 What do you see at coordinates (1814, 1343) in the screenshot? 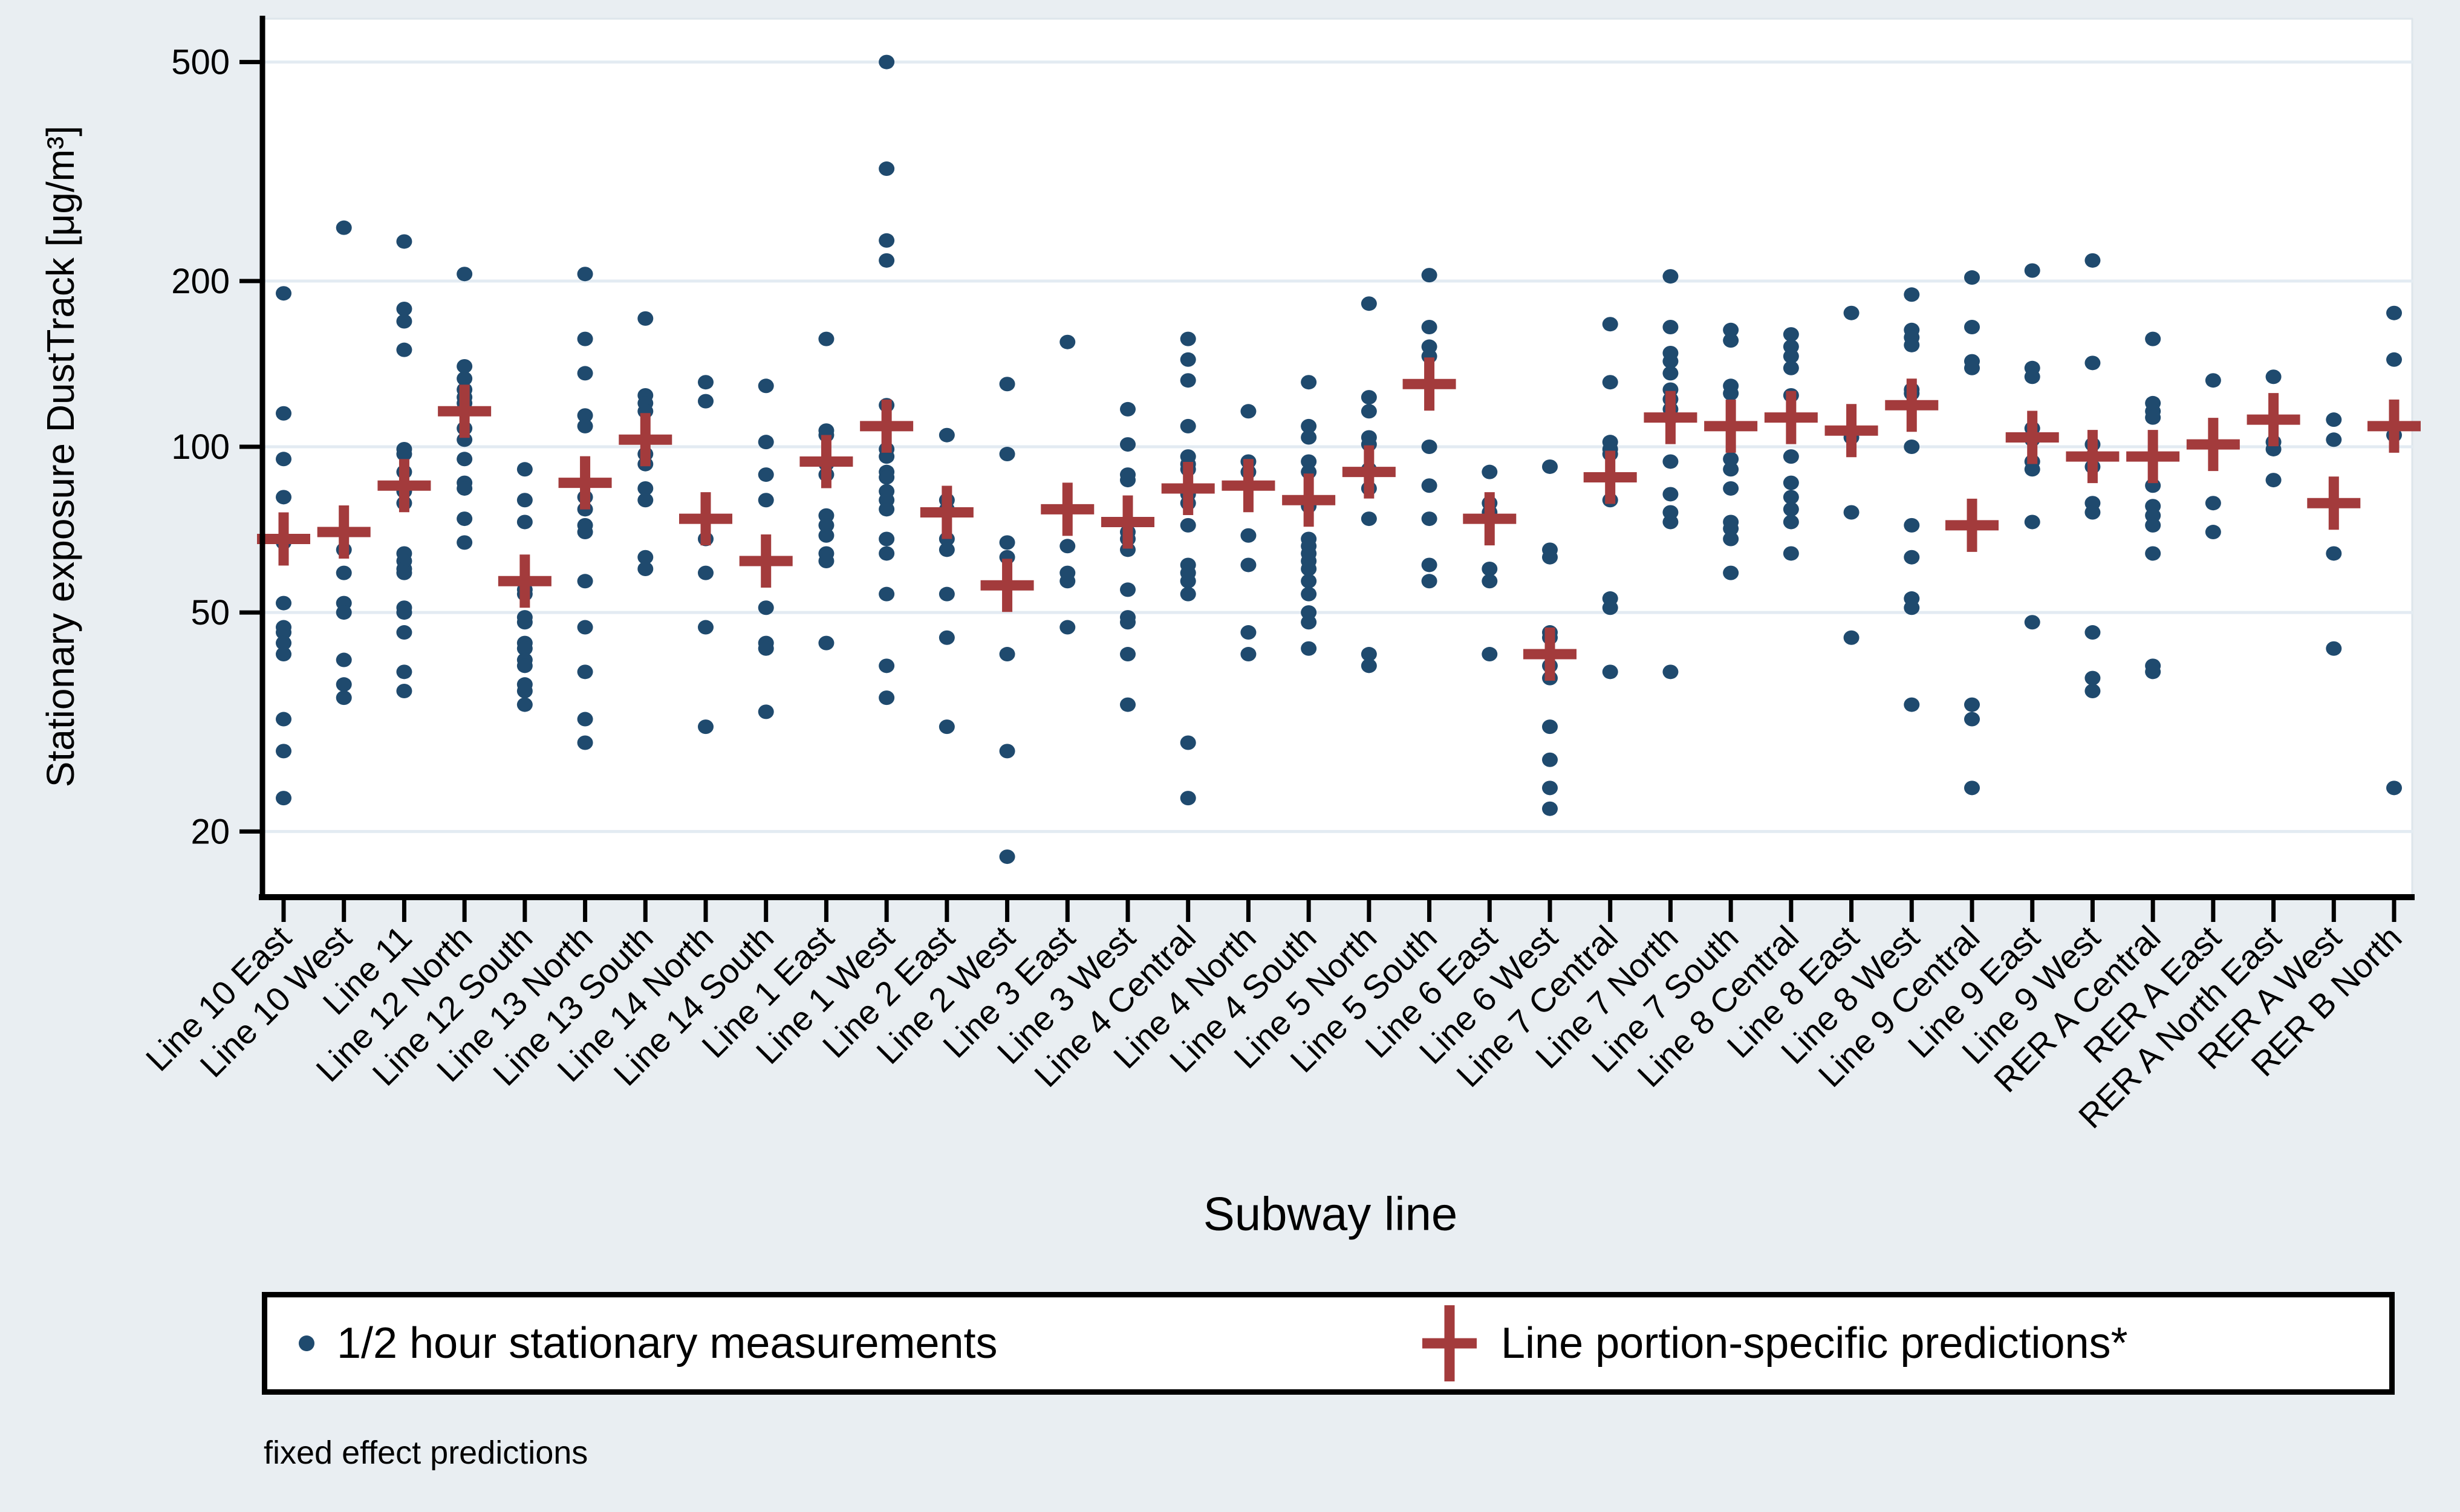
I see `legend-label-predictions: Line portion-specific predictions*` at bounding box center [1814, 1343].